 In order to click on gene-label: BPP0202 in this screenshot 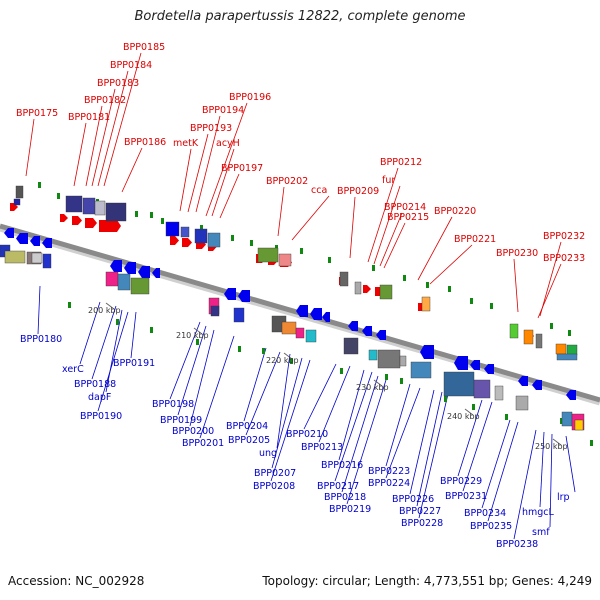, I will do `click(287, 181)`.